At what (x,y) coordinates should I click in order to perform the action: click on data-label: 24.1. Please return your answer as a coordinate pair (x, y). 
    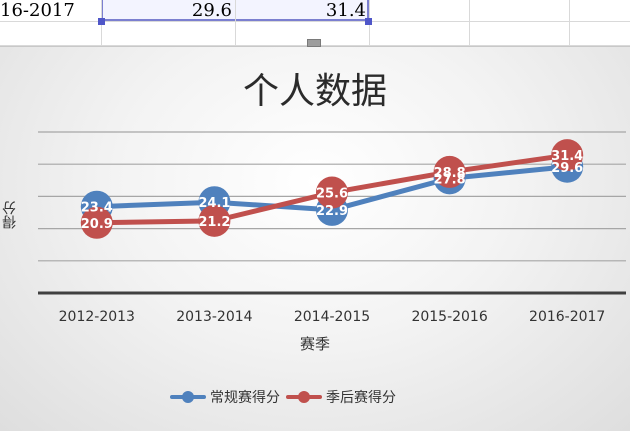
    Looking at the image, I should click on (214, 203).